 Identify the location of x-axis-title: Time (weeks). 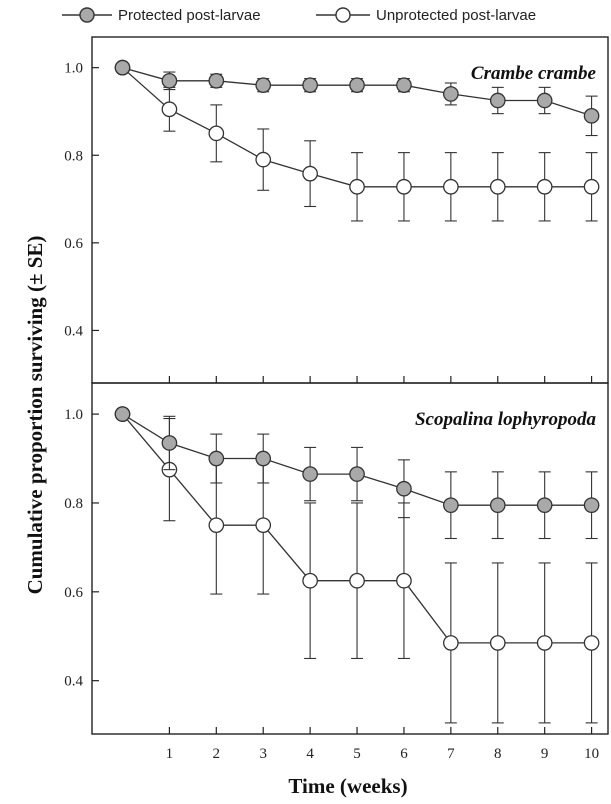
(347, 786).